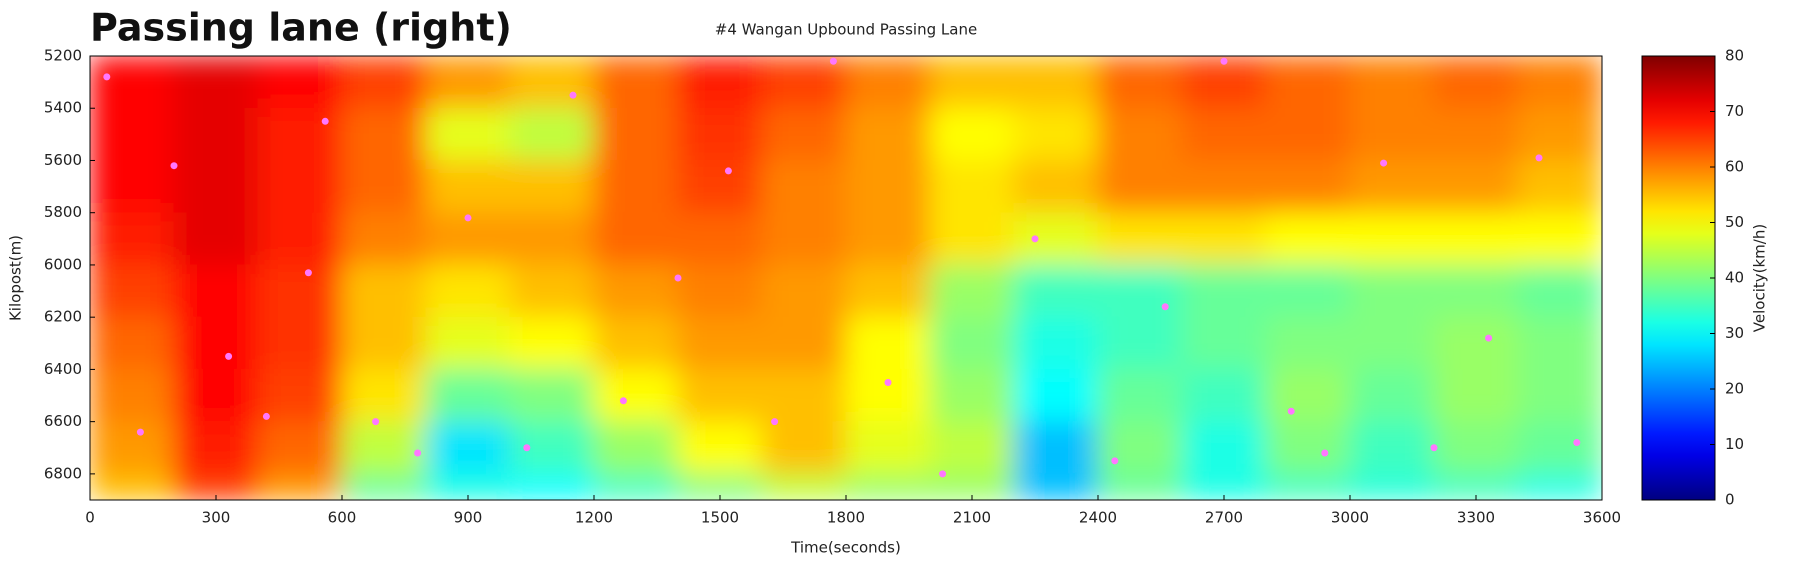  What do you see at coordinates (594, 518) in the screenshot?
I see `x-tick-label: 1200` at bounding box center [594, 518].